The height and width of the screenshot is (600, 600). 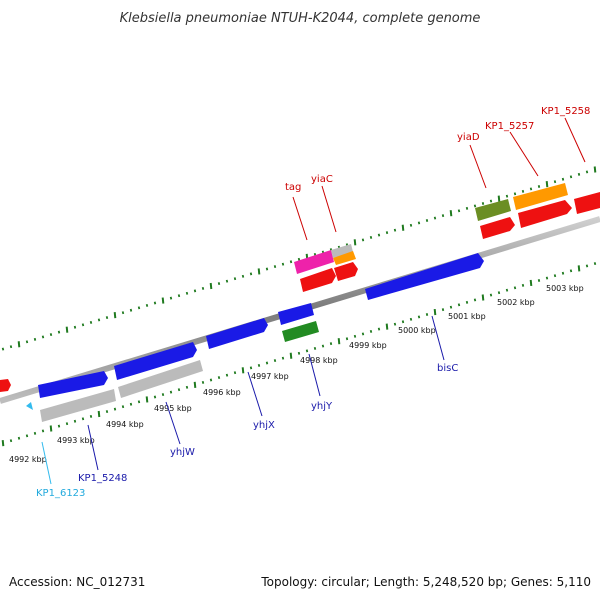 What do you see at coordinates (293, 187) in the screenshot?
I see `gene-label-tag: tag` at bounding box center [293, 187].